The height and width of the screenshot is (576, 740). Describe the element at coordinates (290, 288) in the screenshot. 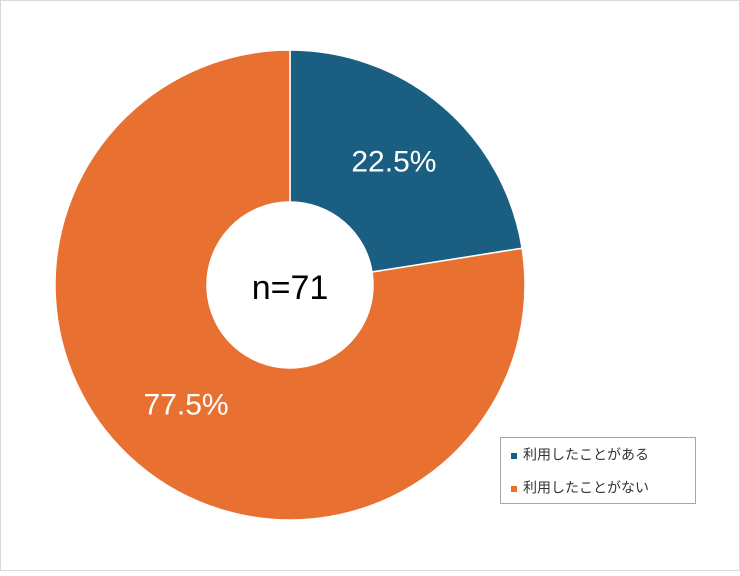

I see `center-label: n=71` at that location.